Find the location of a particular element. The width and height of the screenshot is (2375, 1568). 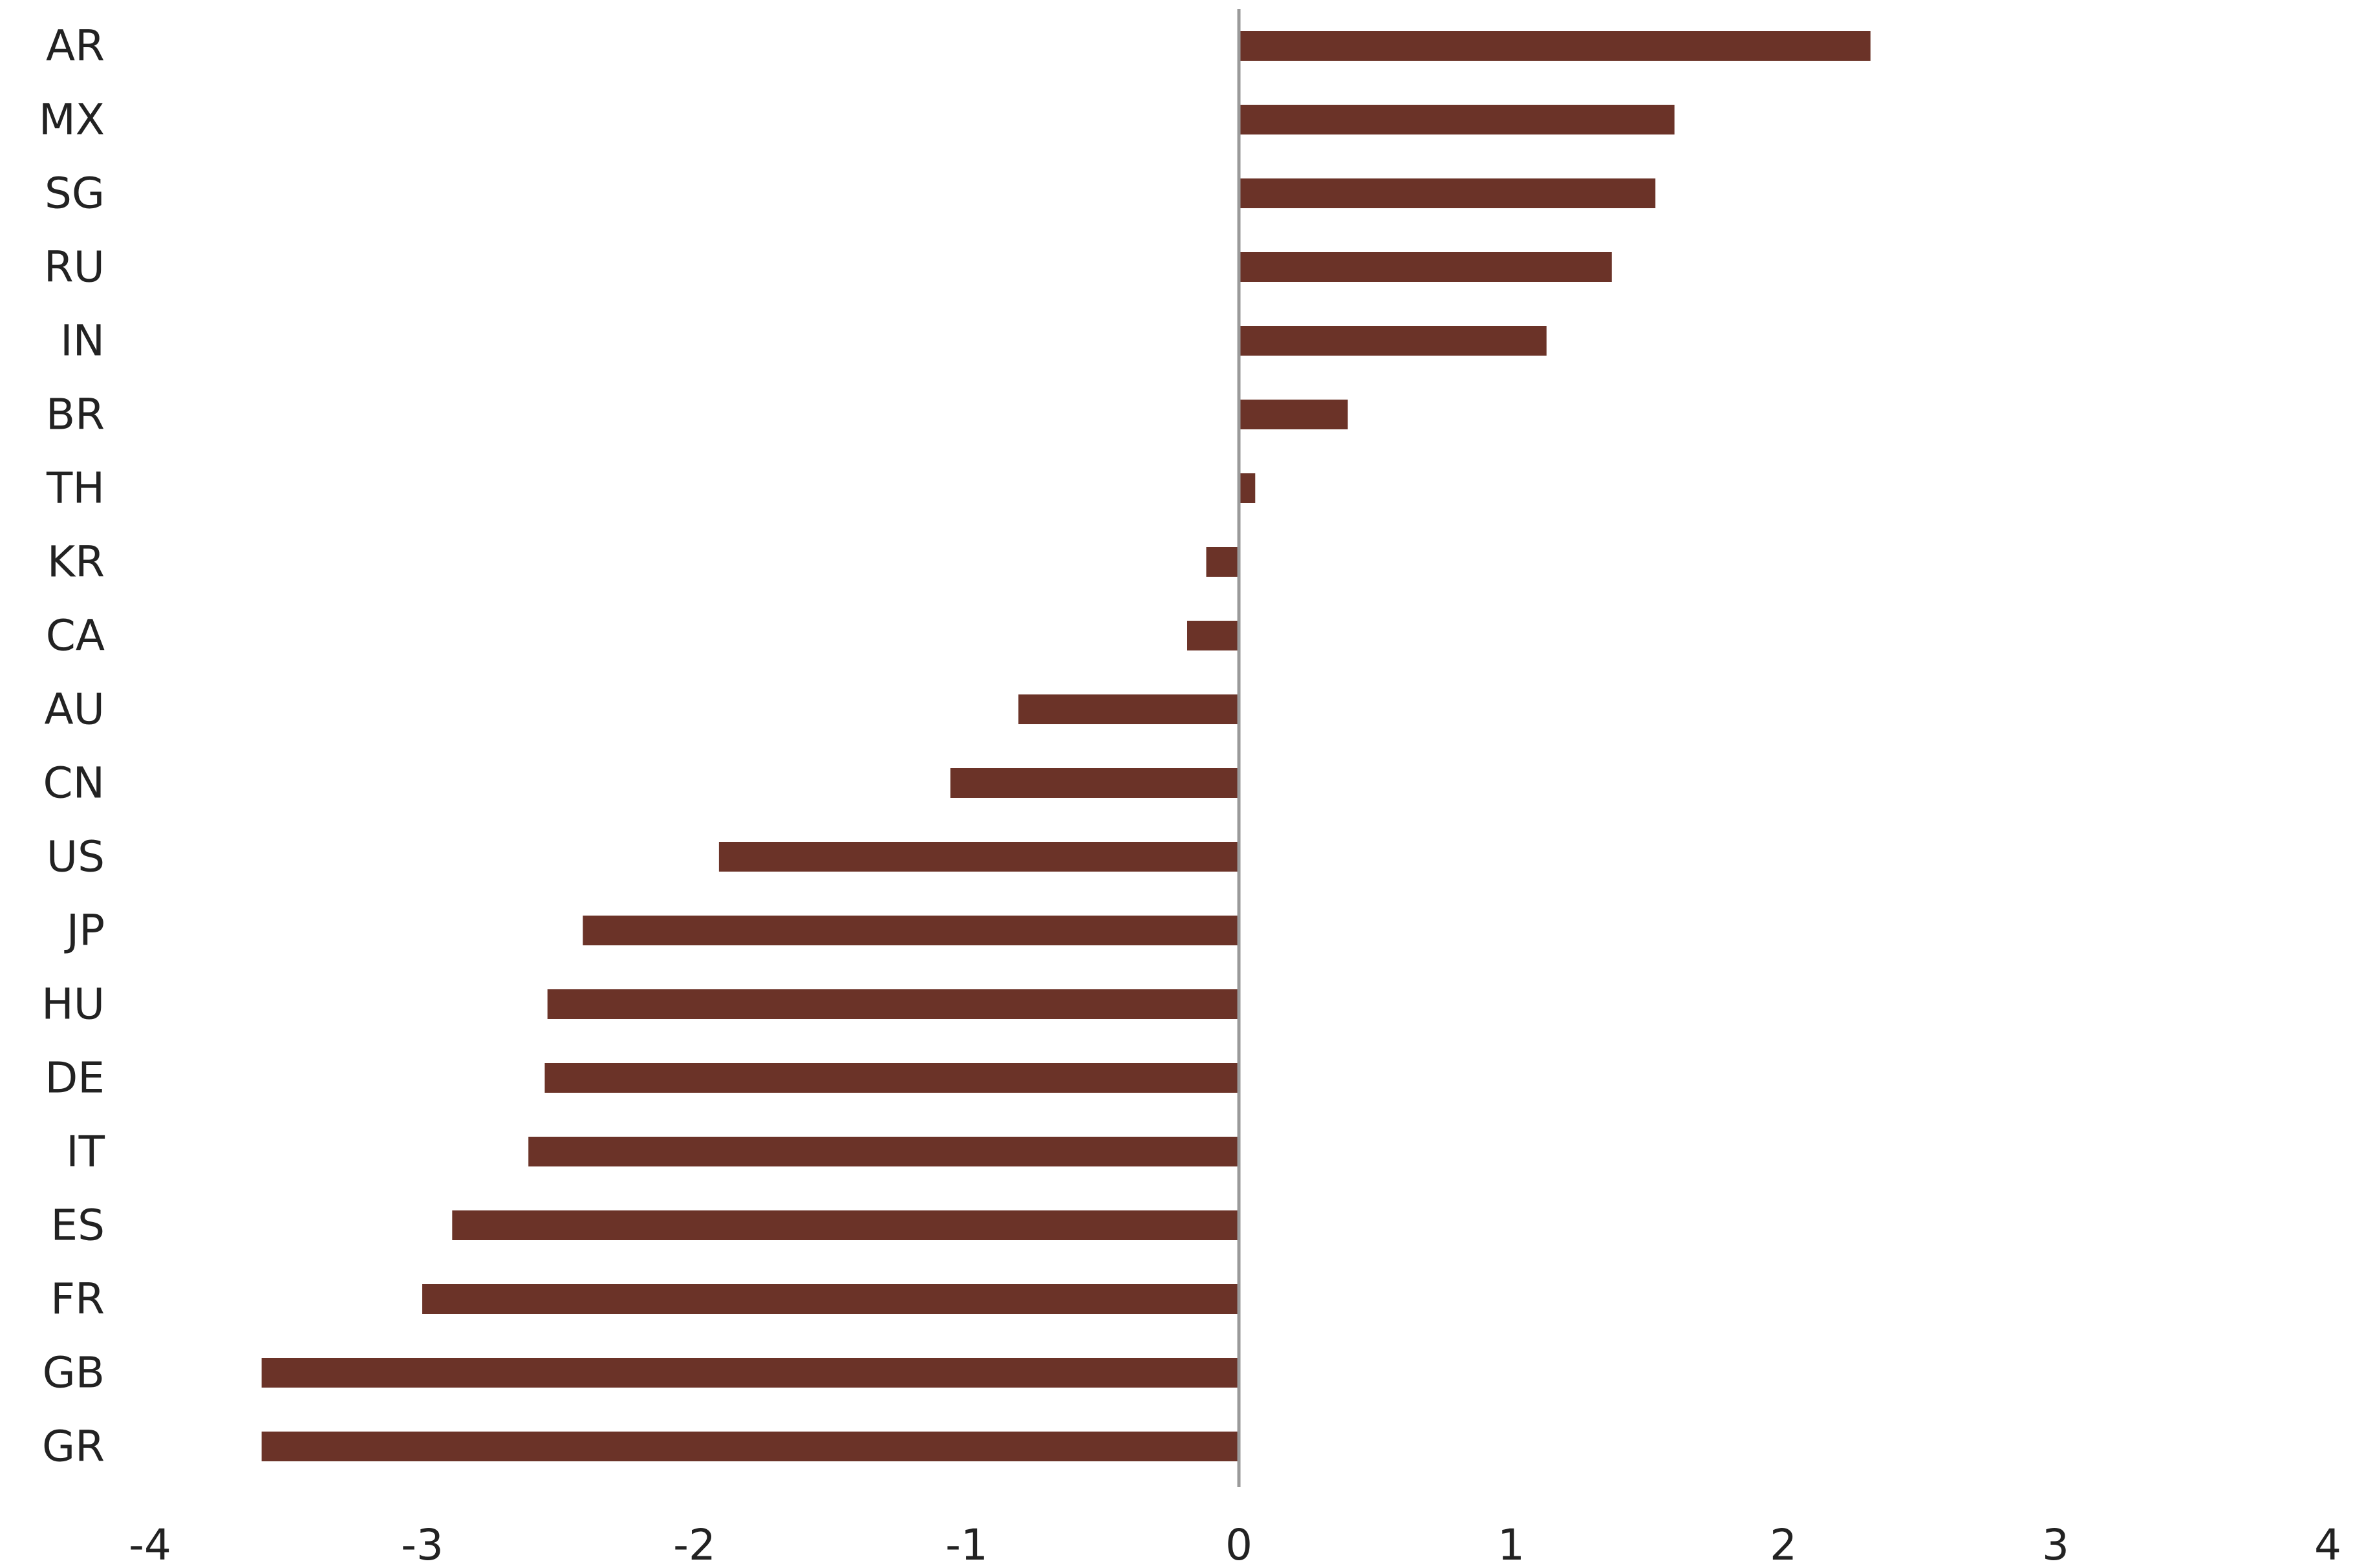

category-label-sg: SG is located at coordinates (75, 194).